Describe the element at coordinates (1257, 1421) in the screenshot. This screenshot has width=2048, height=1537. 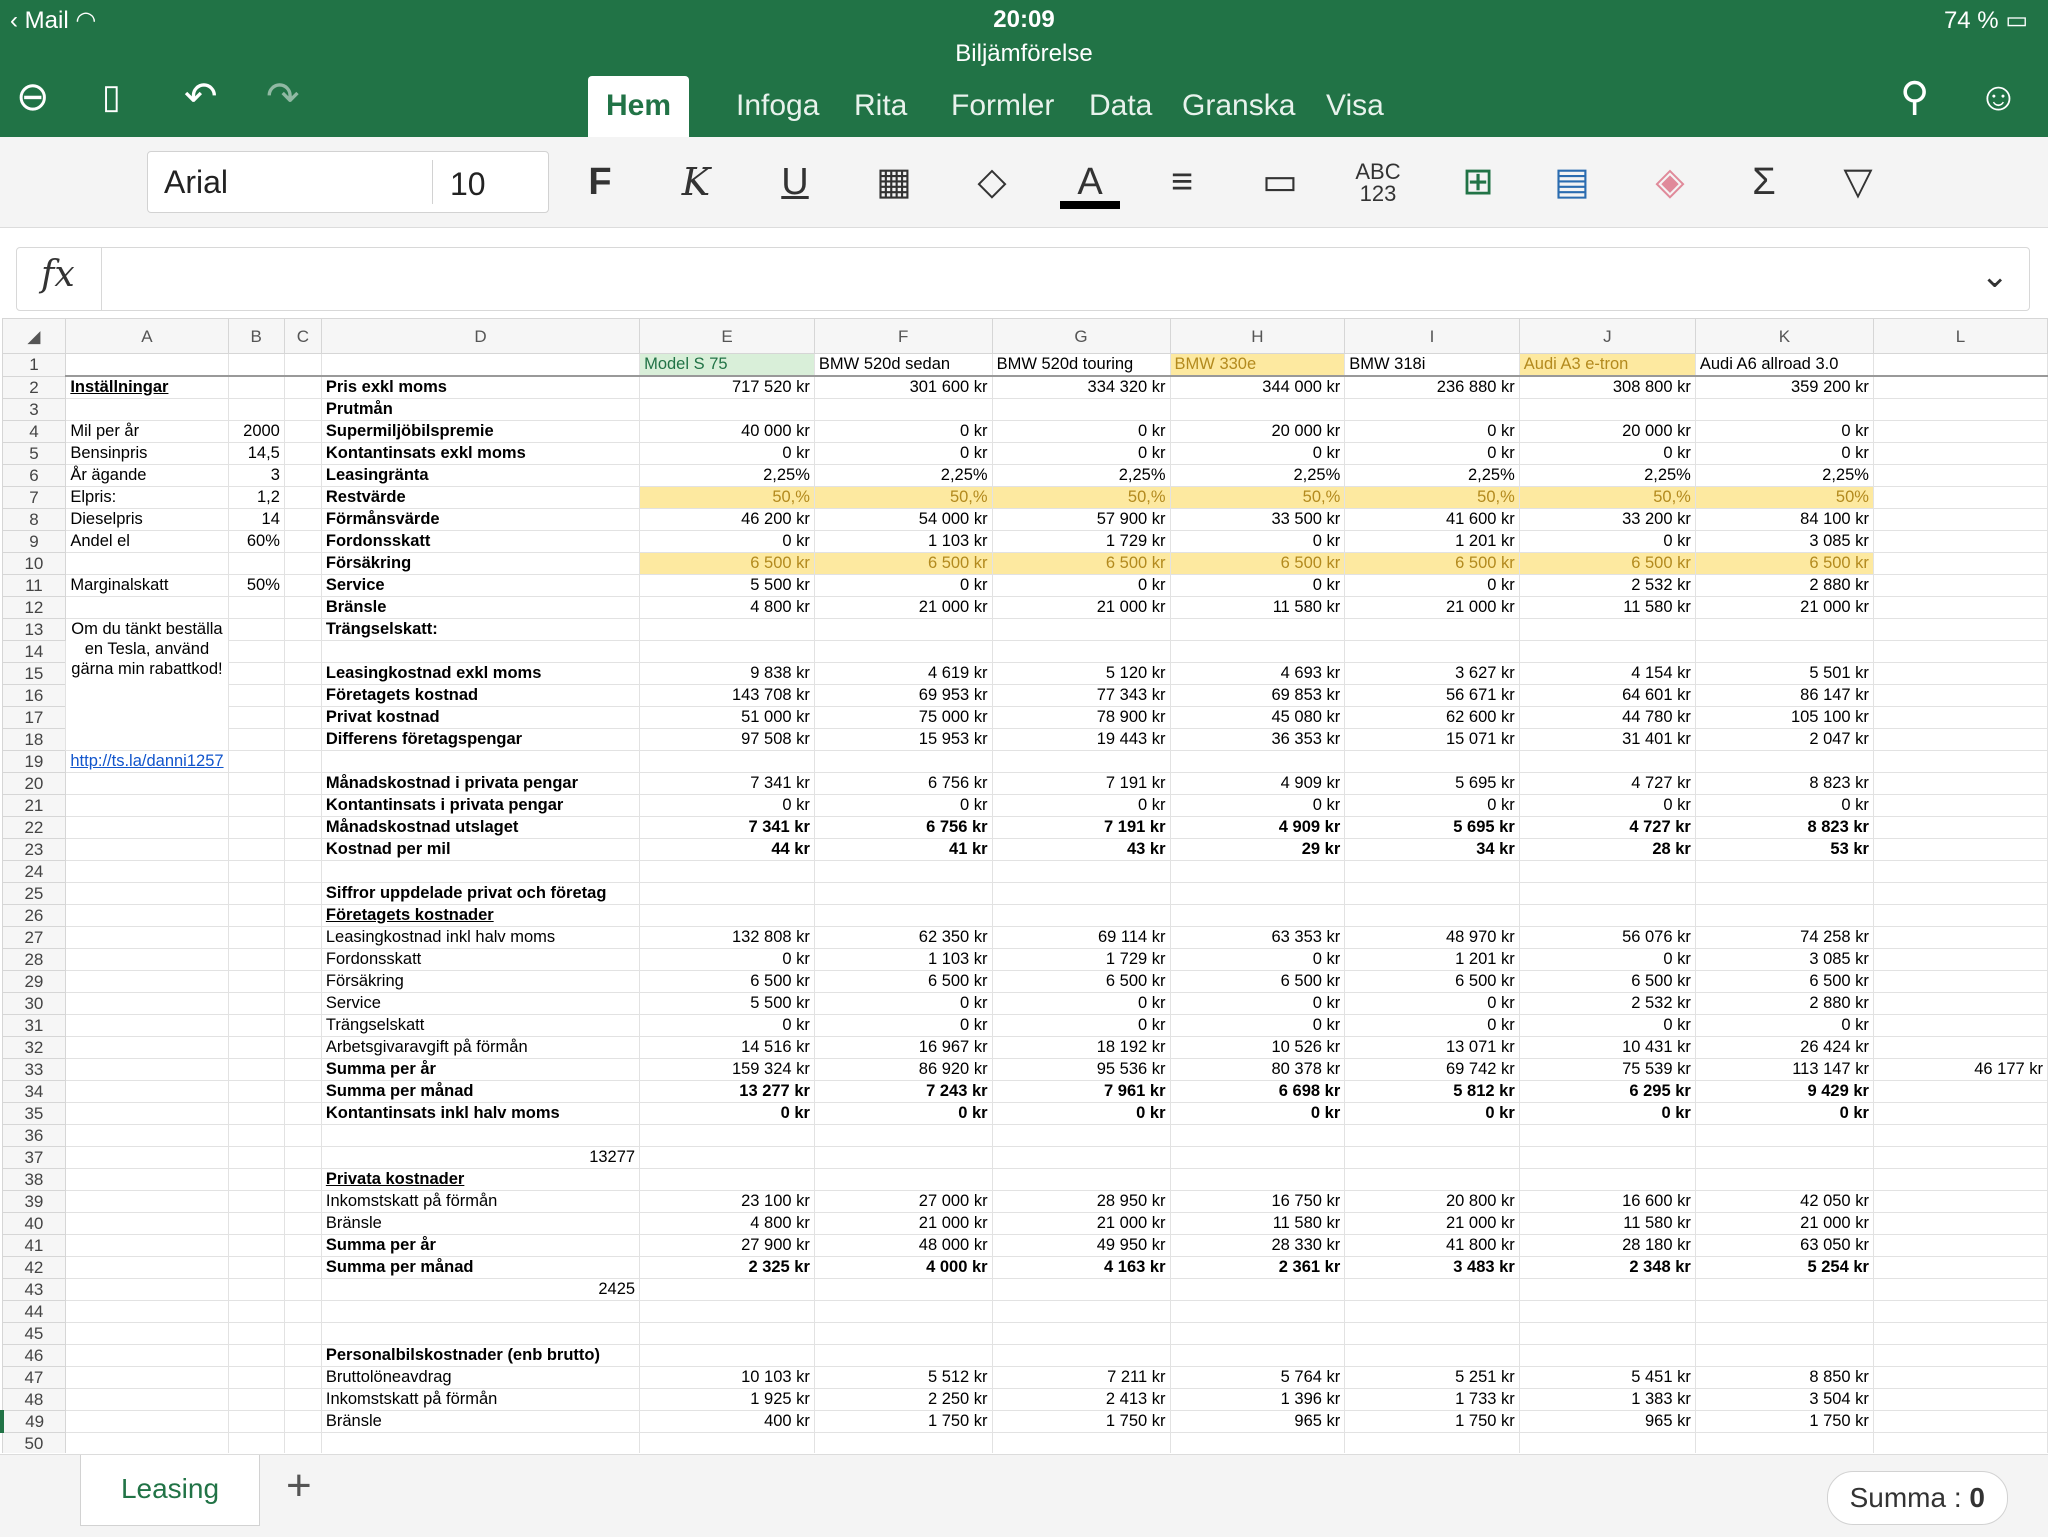
I see `cell-h: 965 kr` at that location.